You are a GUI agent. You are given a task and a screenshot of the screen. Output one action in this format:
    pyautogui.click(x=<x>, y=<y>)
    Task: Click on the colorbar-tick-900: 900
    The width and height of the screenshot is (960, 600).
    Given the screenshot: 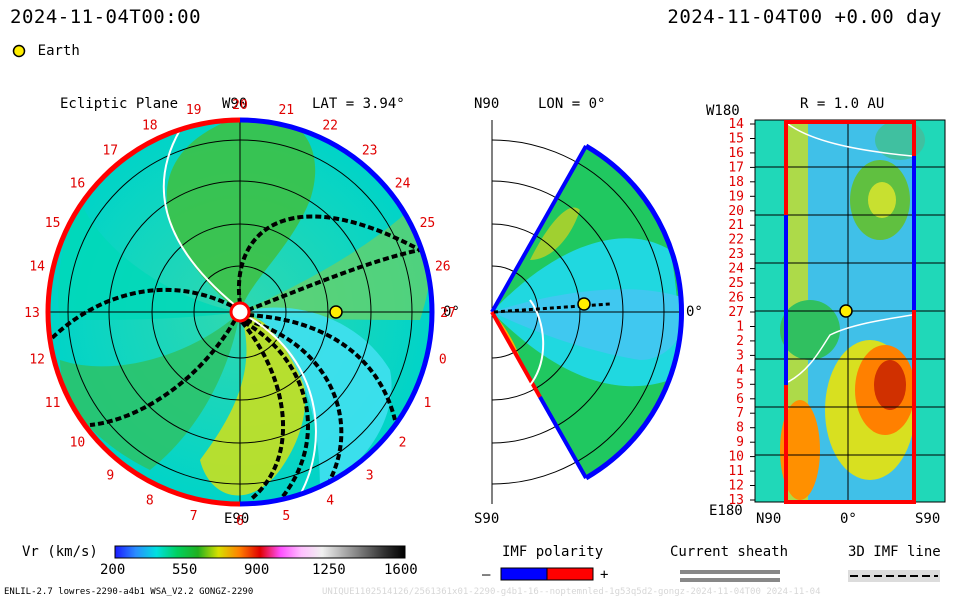 What is the action you would take?
    pyautogui.click(x=257, y=570)
    